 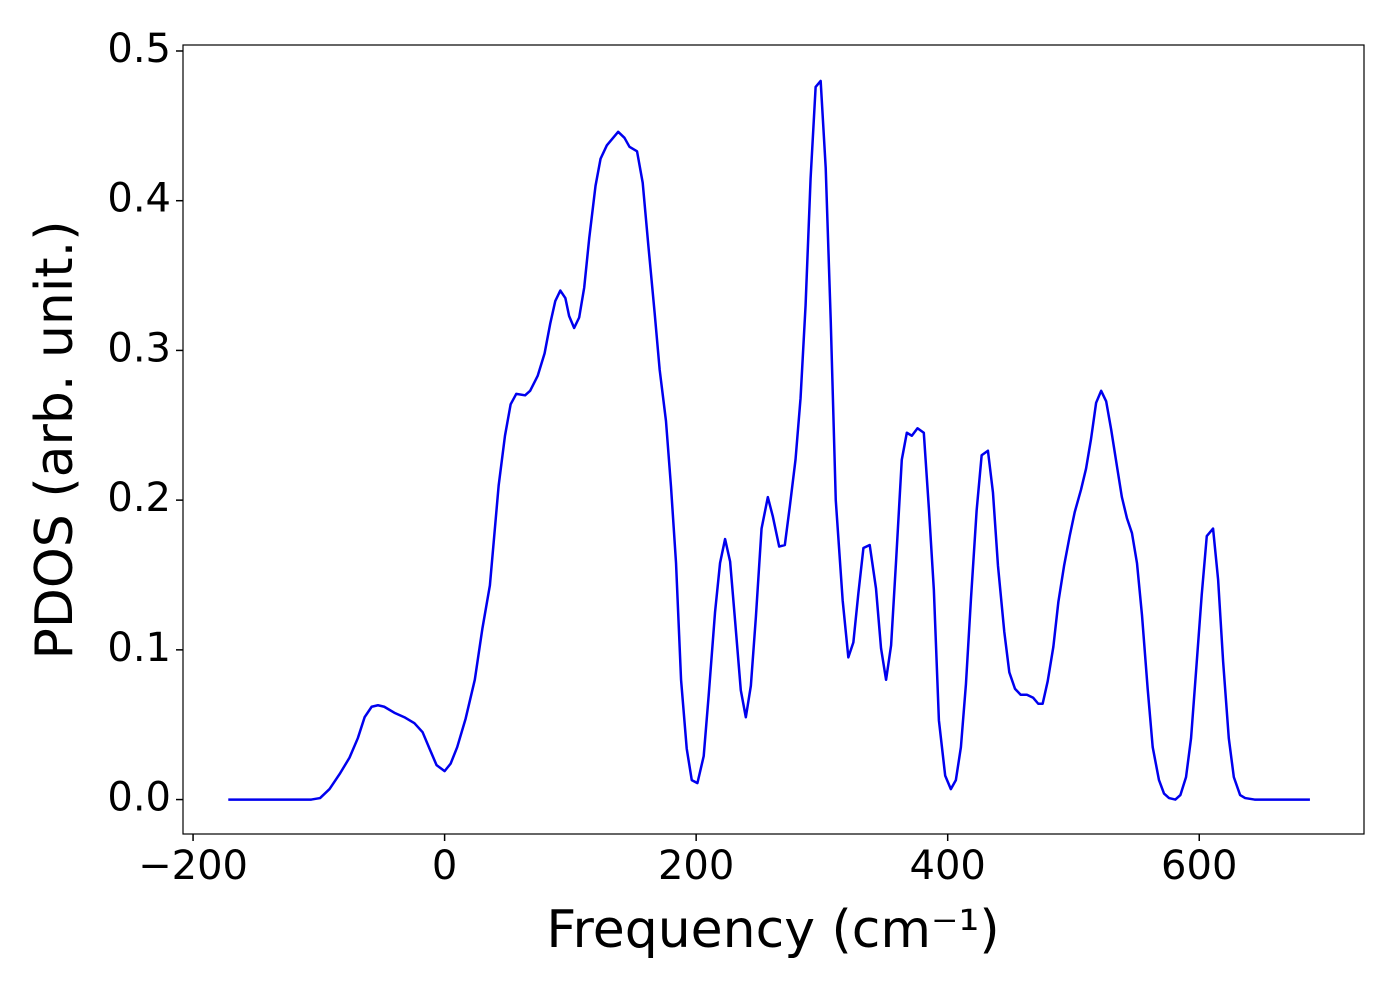 What do you see at coordinates (1199, 866) in the screenshot?
I see `x-tick-label: 600` at bounding box center [1199, 866].